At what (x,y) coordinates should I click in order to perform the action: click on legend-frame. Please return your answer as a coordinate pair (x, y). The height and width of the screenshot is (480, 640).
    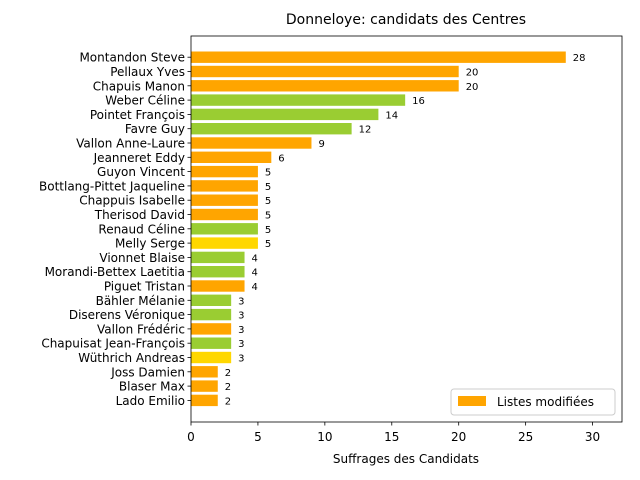
    Looking at the image, I should click on (533, 402).